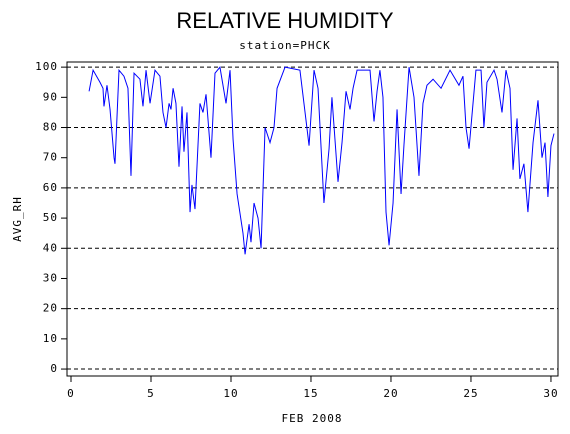  What do you see at coordinates (470, 393) in the screenshot?
I see `x-tick-label: 25` at bounding box center [470, 393].